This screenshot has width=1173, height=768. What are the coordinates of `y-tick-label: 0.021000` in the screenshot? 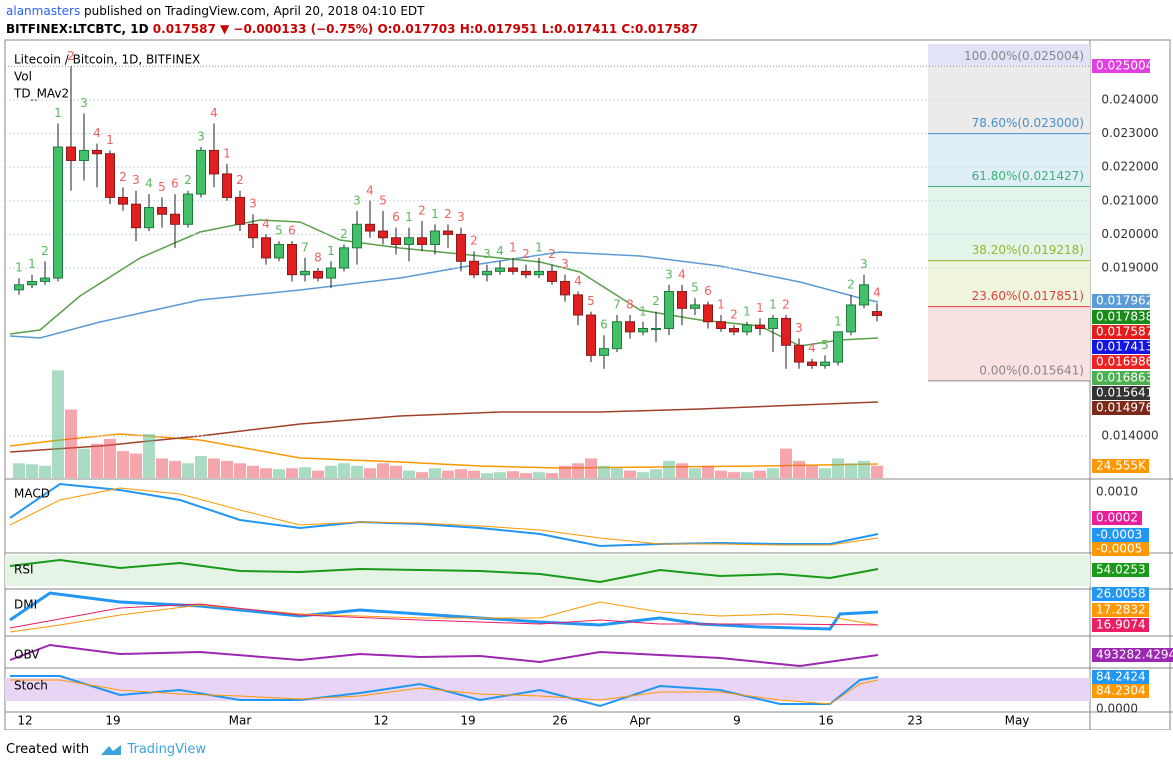 It's located at (1129, 200).